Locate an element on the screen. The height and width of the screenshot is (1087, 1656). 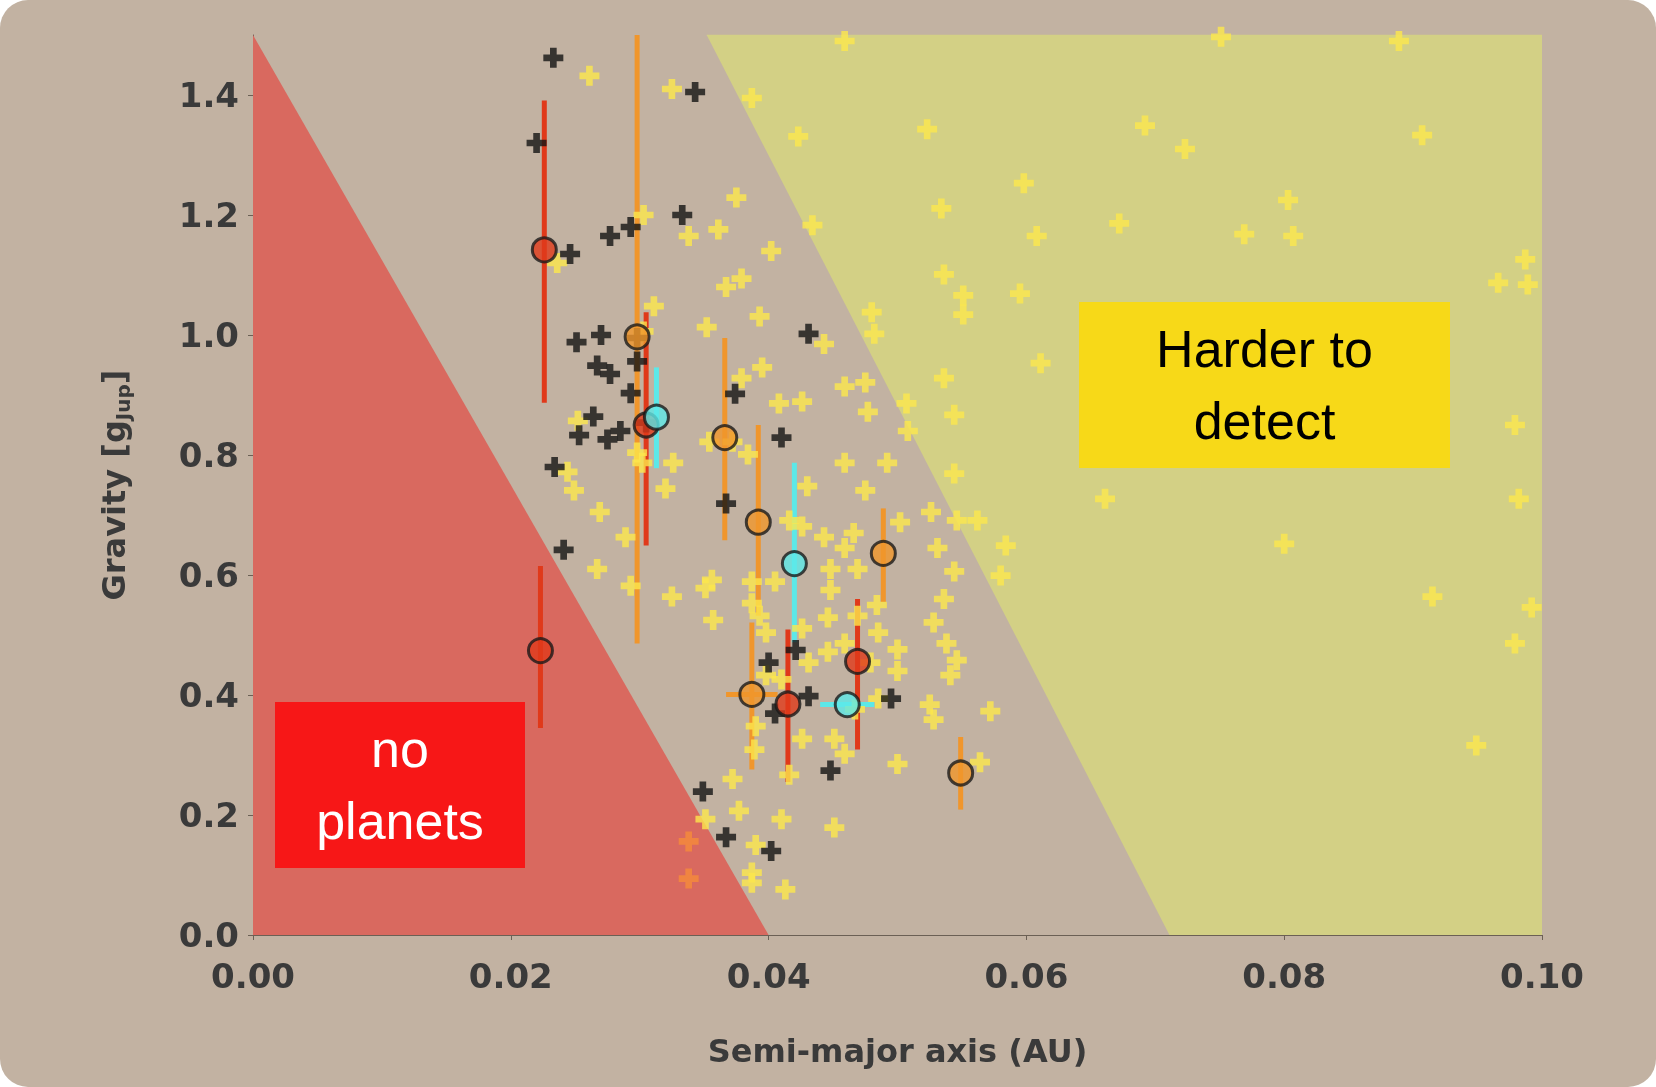
y-tick-label: 0.0 is located at coordinates (208, 935).